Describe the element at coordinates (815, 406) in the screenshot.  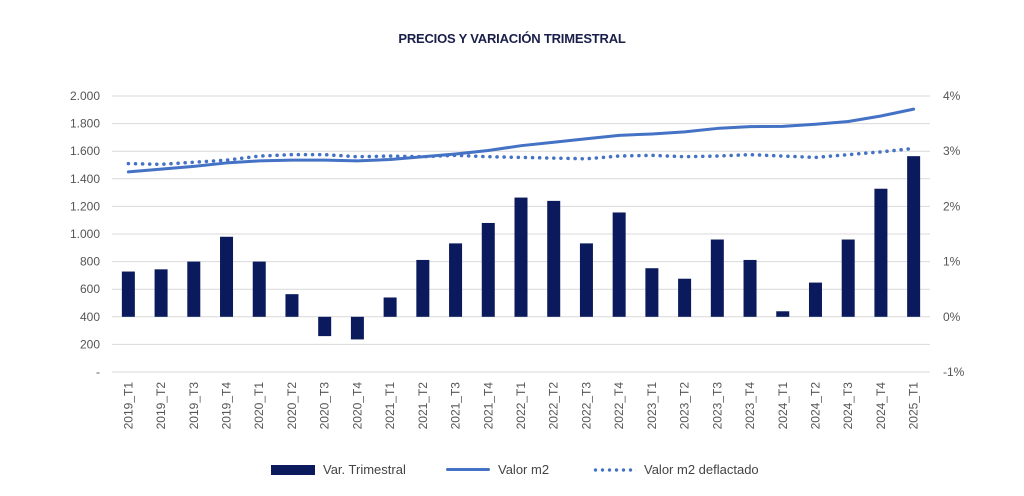
I see `category-label: 2024_T2` at that location.